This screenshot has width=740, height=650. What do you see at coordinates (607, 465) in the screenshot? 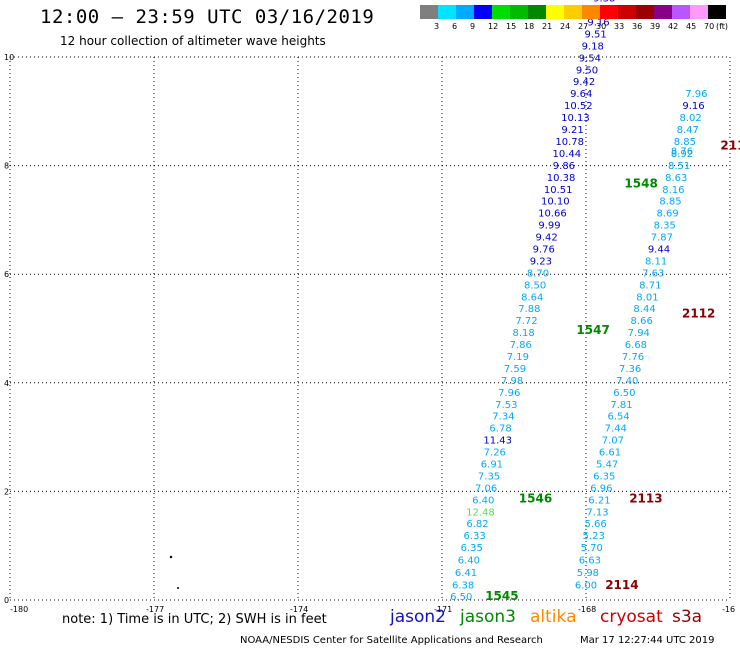
I see `track2-value: 5.47` at bounding box center [607, 465].